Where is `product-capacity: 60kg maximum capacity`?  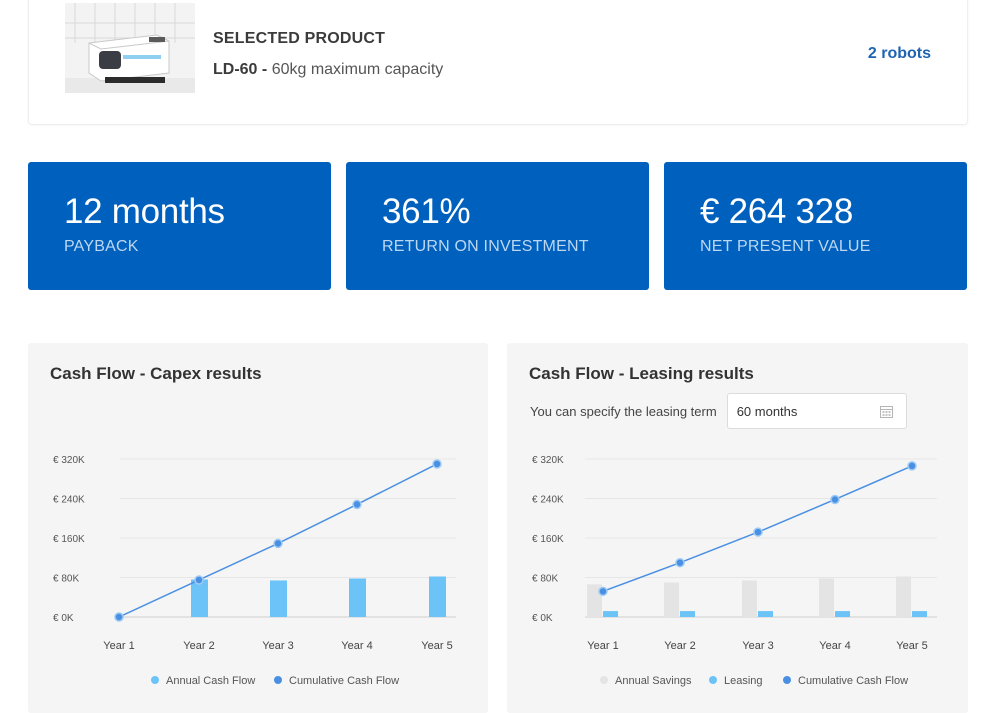 product-capacity: 60kg maximum capacity is located at coordinates (357, 69).